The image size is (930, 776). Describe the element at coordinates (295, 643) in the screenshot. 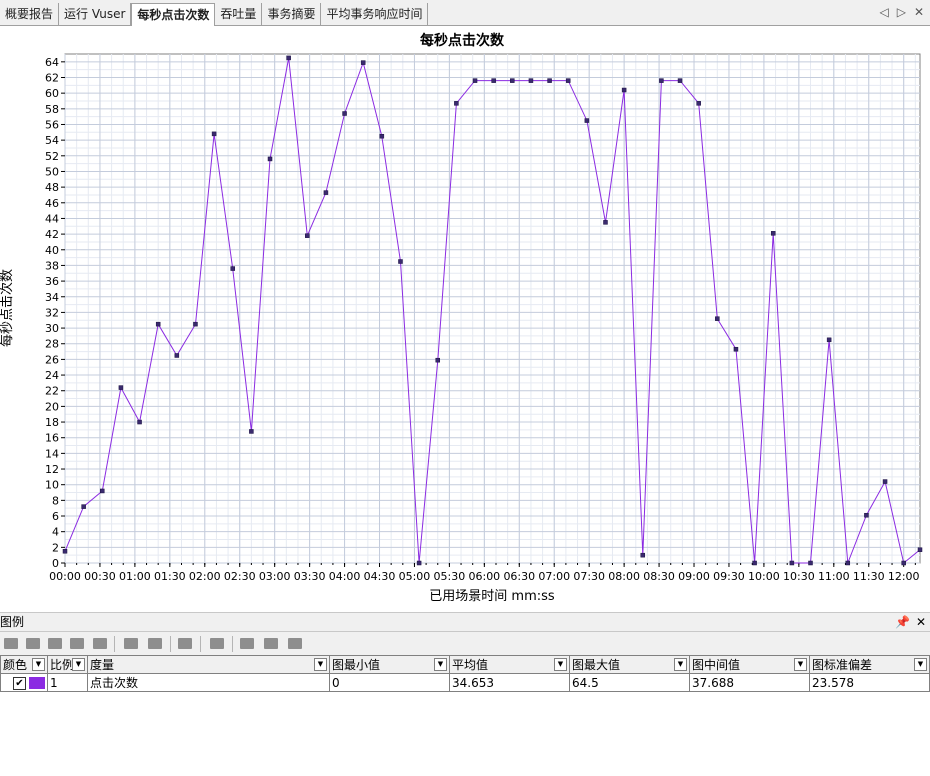

I see `legend-properties-icon` at that location.